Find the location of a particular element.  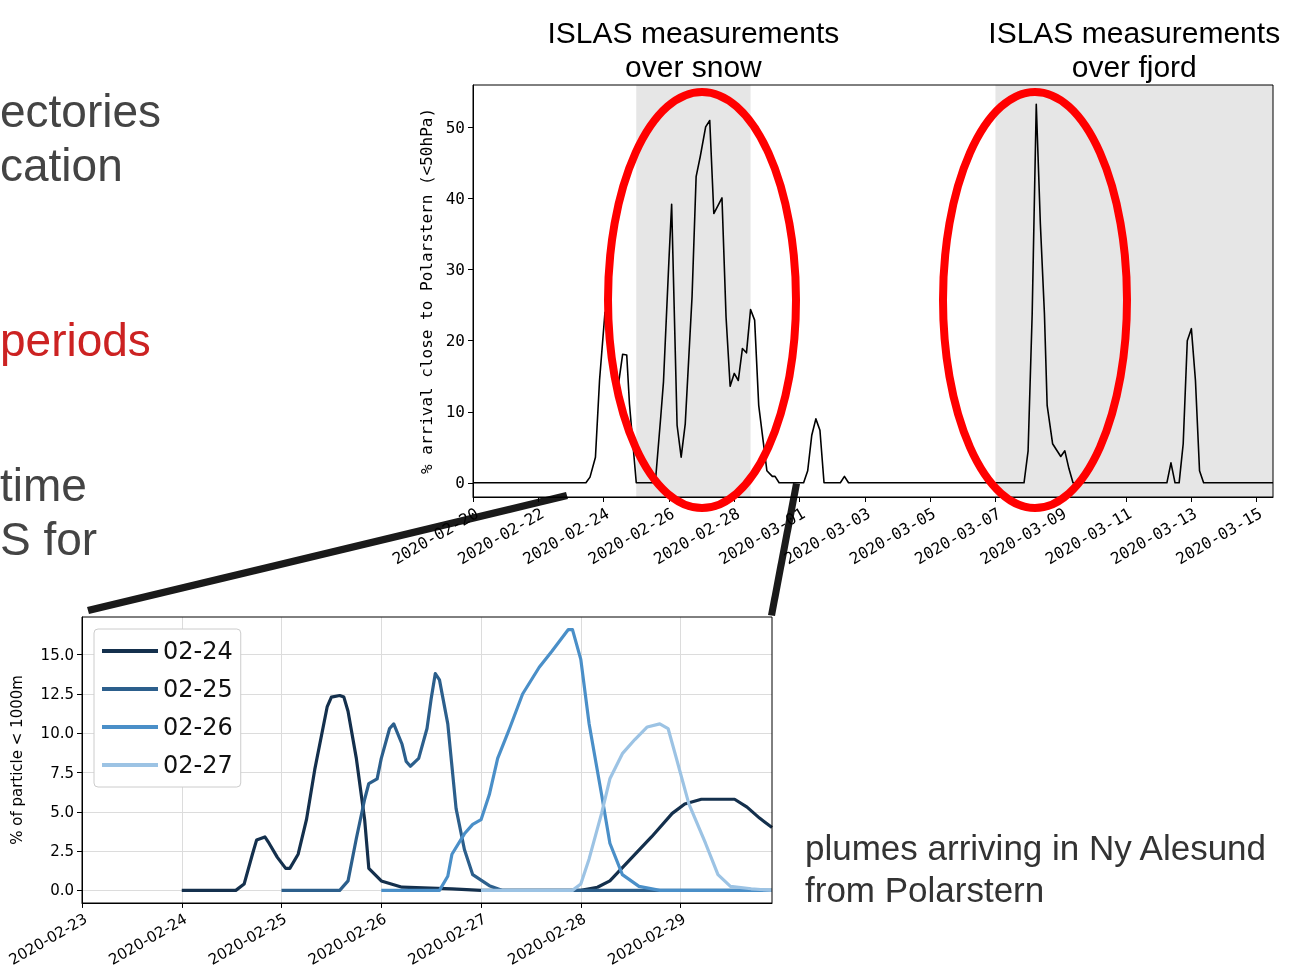

legend-label: 02-24 is located at coordinates (198, 651).